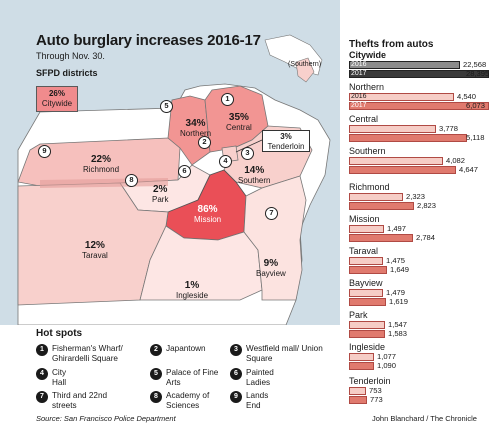  What do you see at coordinates (42, 374) in the screenshot?
I see `hotspot-number: 4` at bounding box center [42, 374].